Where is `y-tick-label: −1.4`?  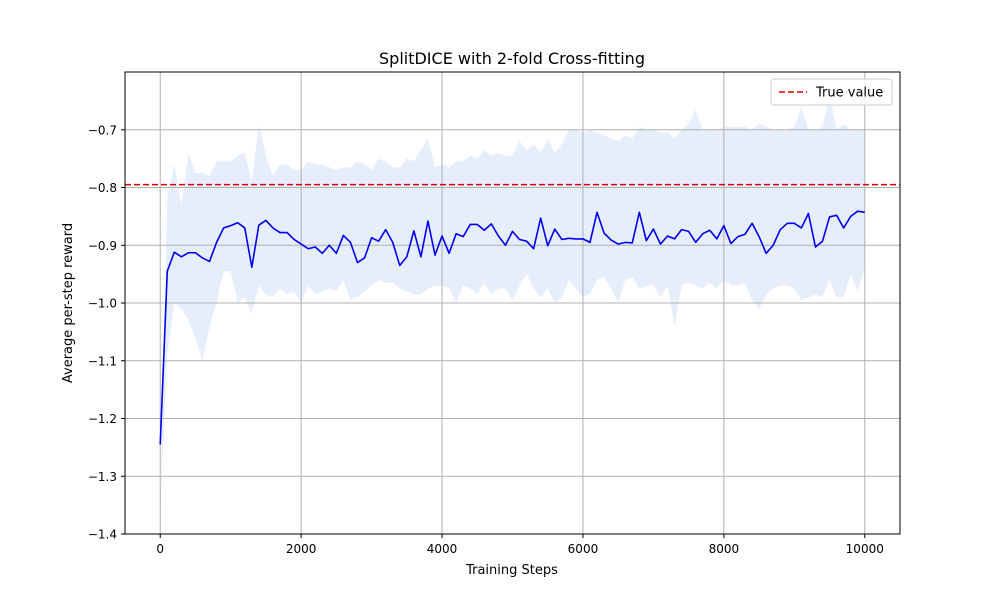
y-tick-label: −1.4 is located at coordinates (102, 535).